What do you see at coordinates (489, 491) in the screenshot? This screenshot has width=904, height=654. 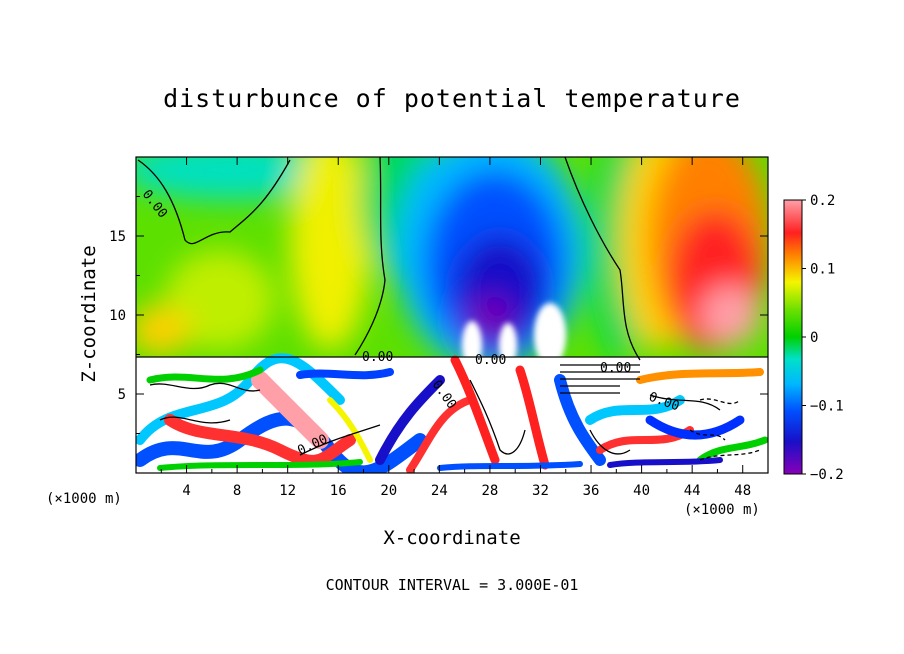 I see `x-tick-label: 28` at bounding box center [489, 491].